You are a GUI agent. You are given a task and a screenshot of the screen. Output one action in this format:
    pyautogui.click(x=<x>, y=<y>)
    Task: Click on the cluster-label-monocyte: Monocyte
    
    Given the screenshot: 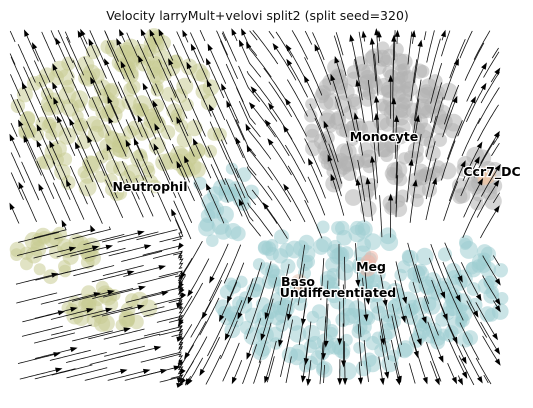 What is the action you would take?
    pyautogui.click(x=384, y=136)
    